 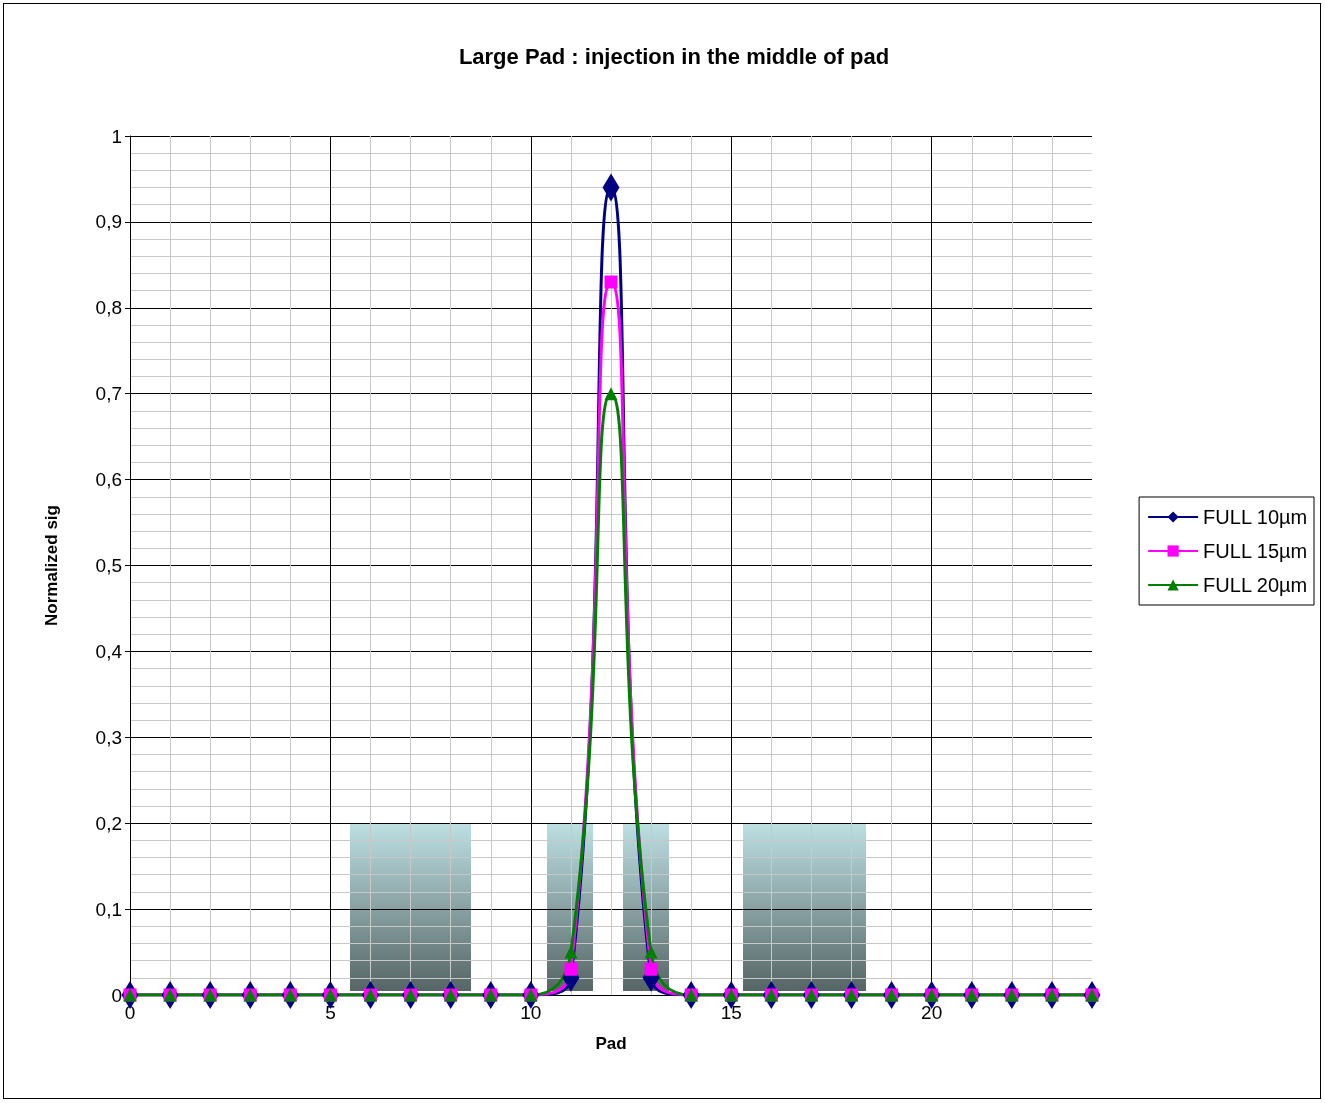 I want to click on y-tick-label: 0,4, so click(x=109, y=651).